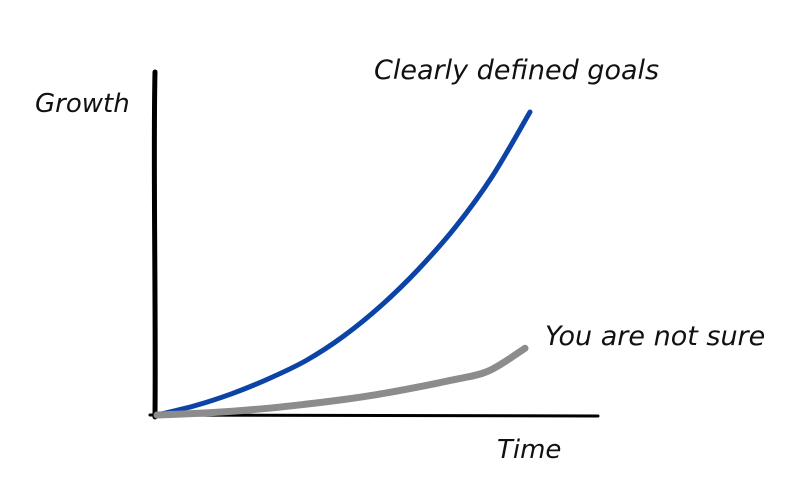 This screenshot has width=800, height=500. What do you see at coordinates (154, 244) in the screenshot?
I see `y-axis-line` at bounding box center [154, 244].